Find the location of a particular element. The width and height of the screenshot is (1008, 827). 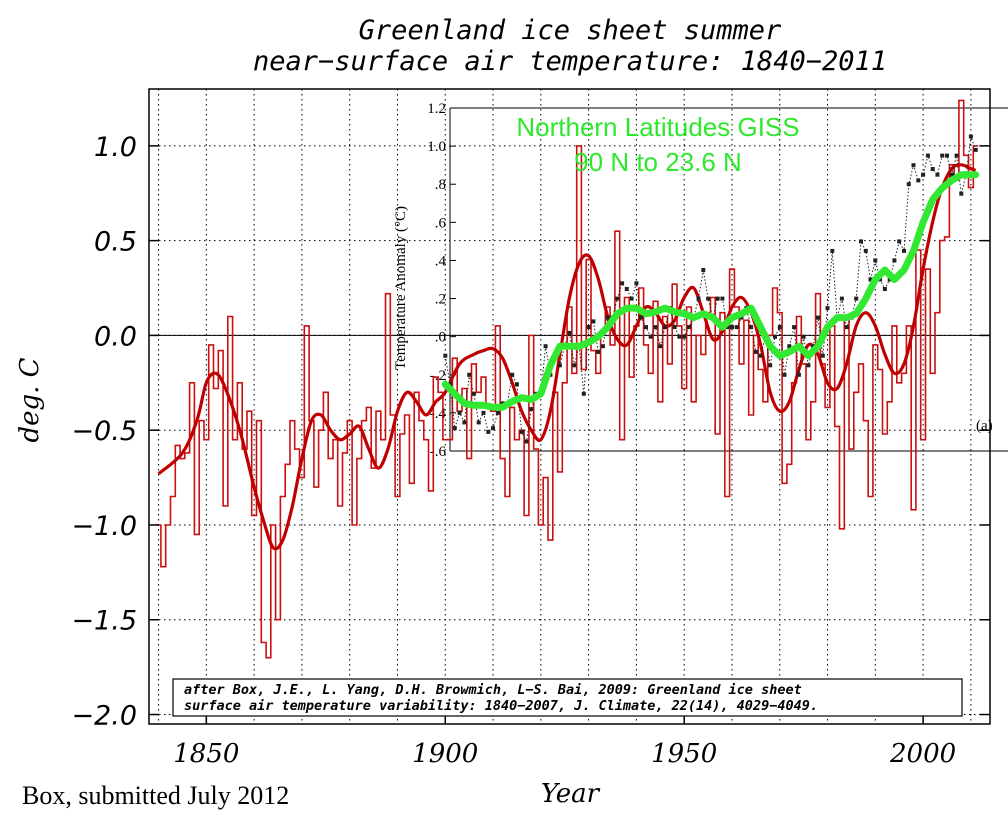

y-tick-label: 0.0 is located at coordinates (115, 336).